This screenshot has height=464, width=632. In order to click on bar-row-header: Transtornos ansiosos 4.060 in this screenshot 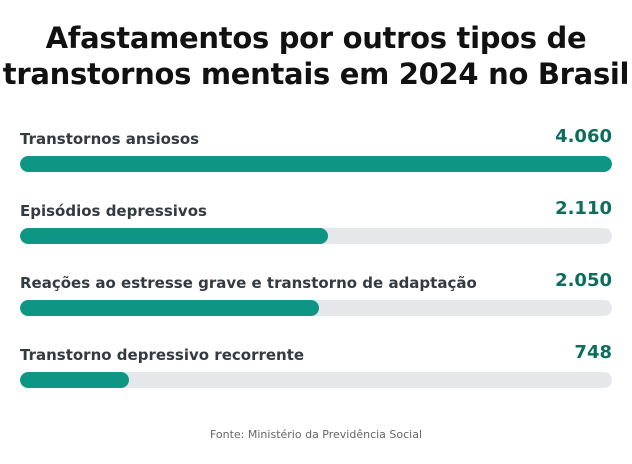, I will do `click(316, 140)`.